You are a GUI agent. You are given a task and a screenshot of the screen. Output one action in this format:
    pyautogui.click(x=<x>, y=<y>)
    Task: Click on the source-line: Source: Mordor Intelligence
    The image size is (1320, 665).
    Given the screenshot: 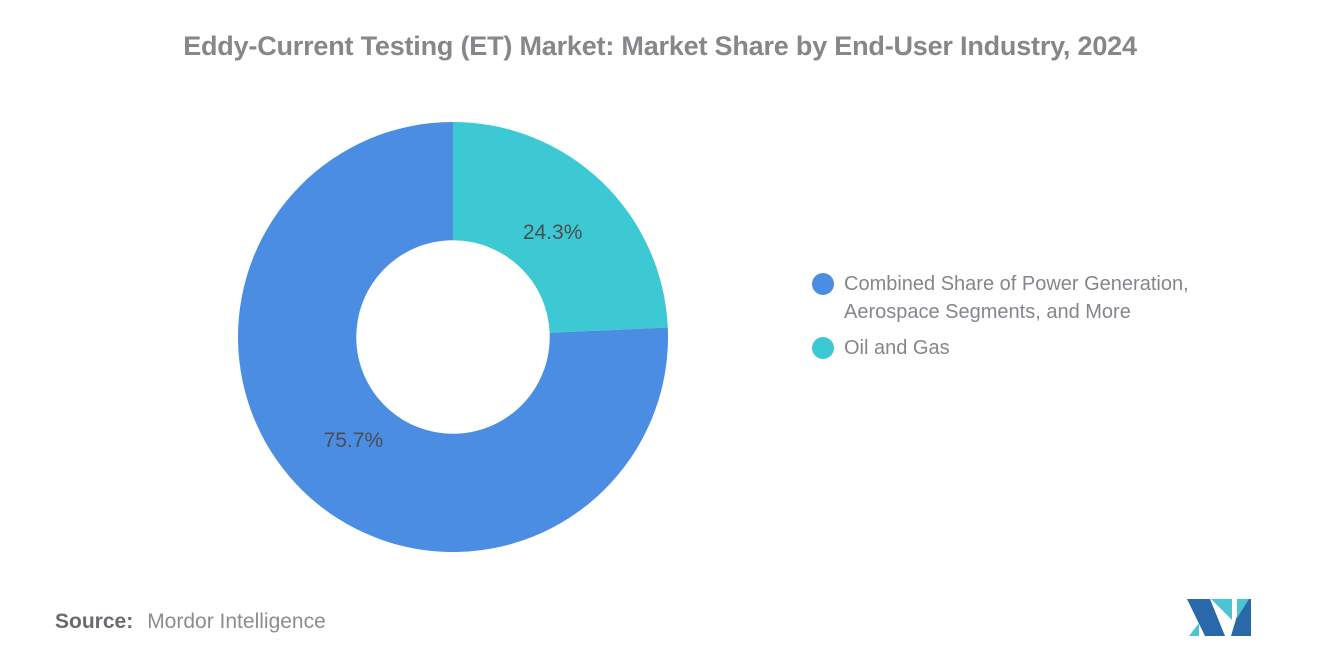 What is the action you would take?
    pyautogui.click(x=190, y=622)
    